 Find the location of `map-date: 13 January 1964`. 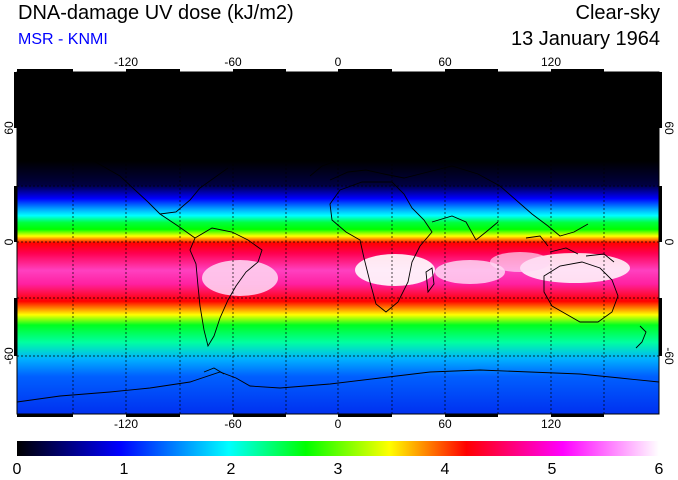

map-date: 13 January 1964 is located at coordinates (585, 39).